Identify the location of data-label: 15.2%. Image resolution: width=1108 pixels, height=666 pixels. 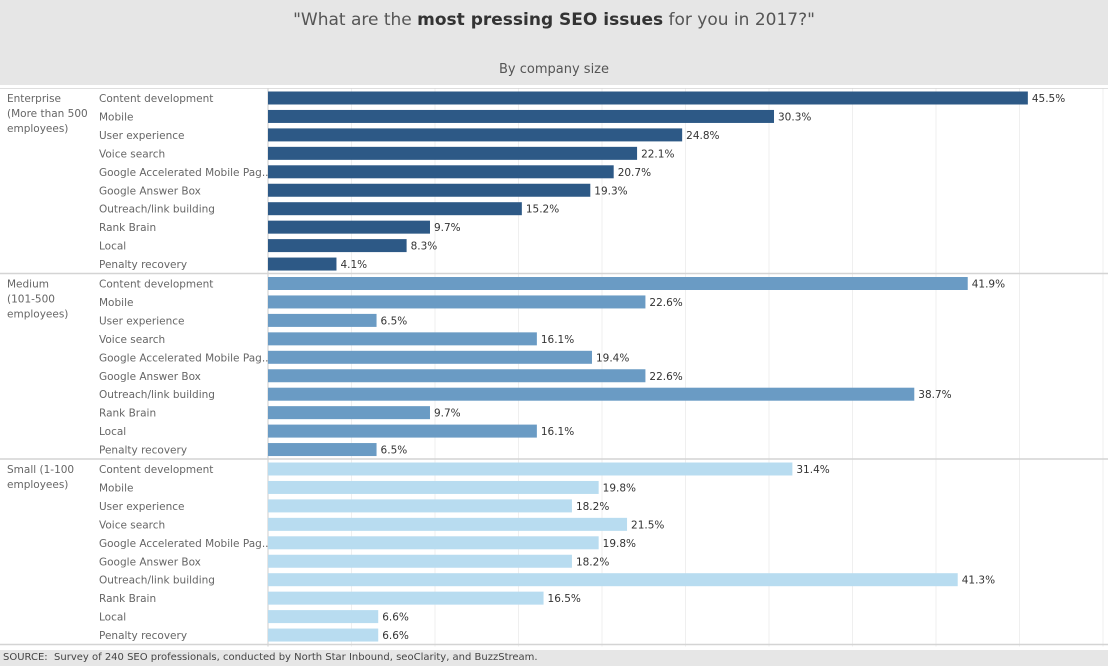
(542, 210).